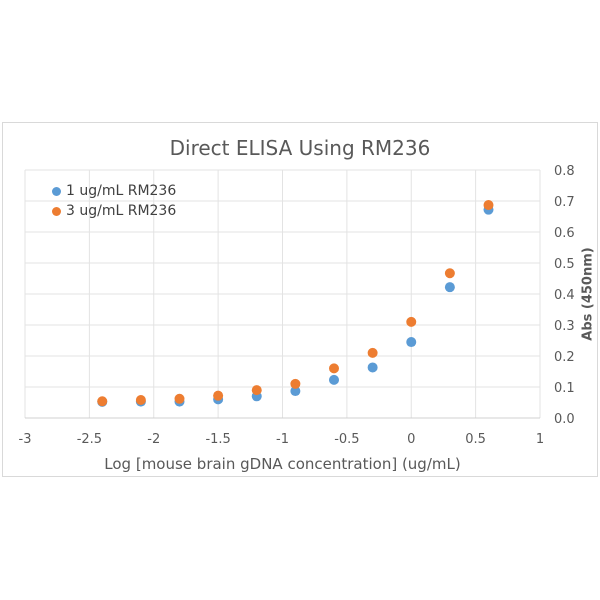 This screenshot has height=600, width=600. What do you see at coordinates (300, 148) in the screenshot?
I see `chart-title: Direct ELISA Using RM236` at bounding box center [300, 148].